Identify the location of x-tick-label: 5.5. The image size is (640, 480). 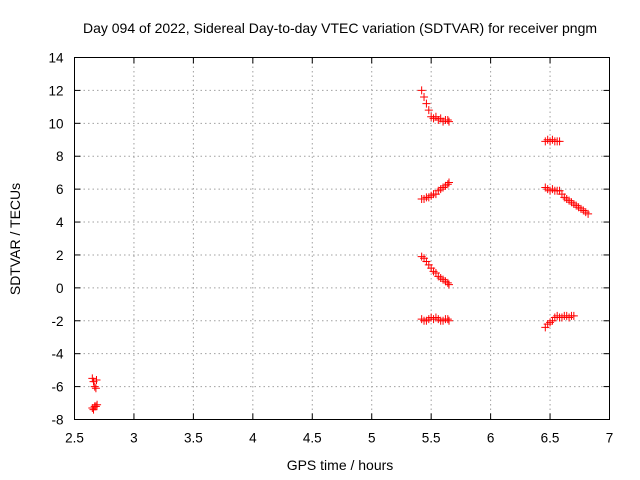
(431, 438).